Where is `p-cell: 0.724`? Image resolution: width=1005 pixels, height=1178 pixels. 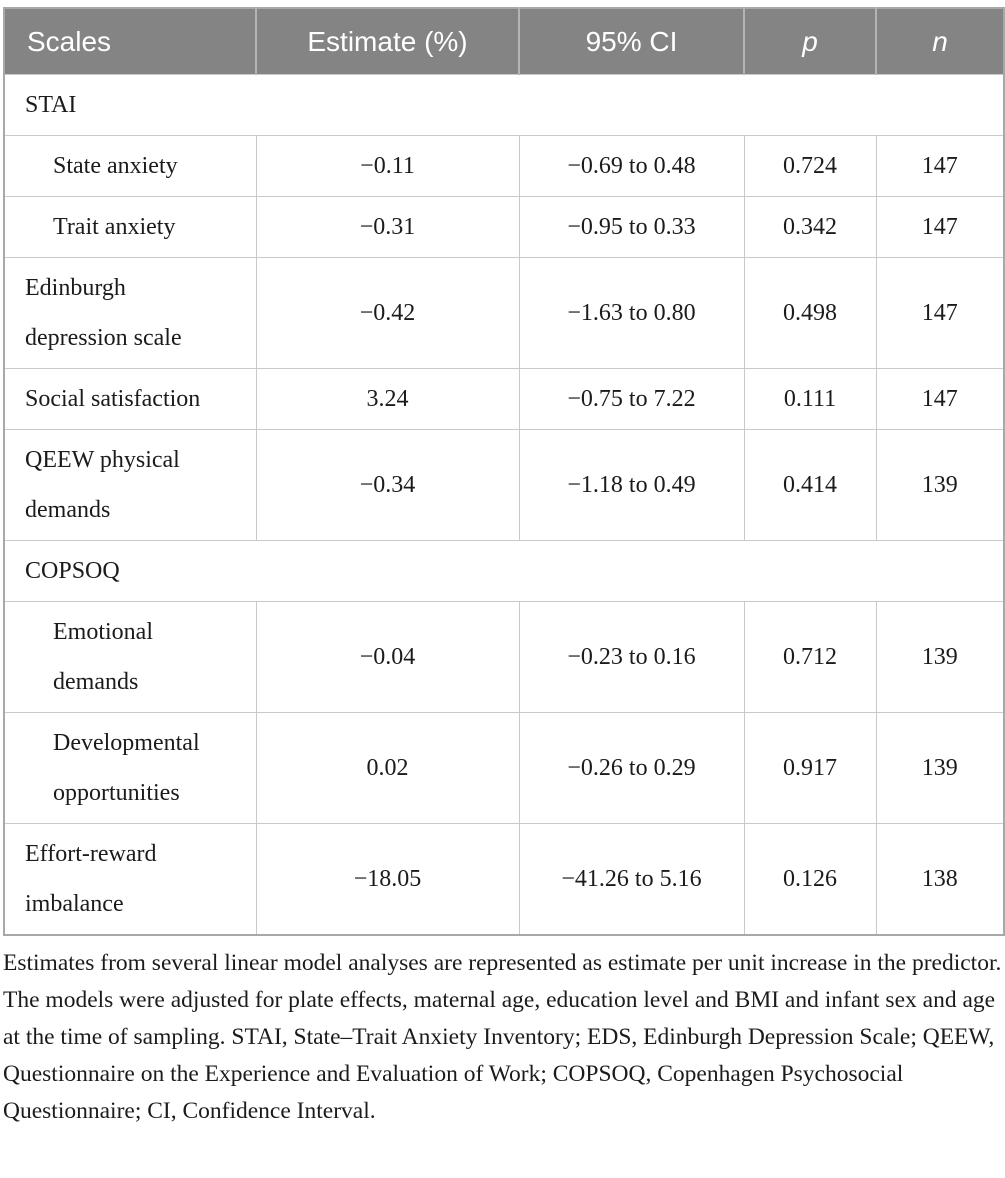 p-cell: 0.724 is located at coordinates (810, 166).